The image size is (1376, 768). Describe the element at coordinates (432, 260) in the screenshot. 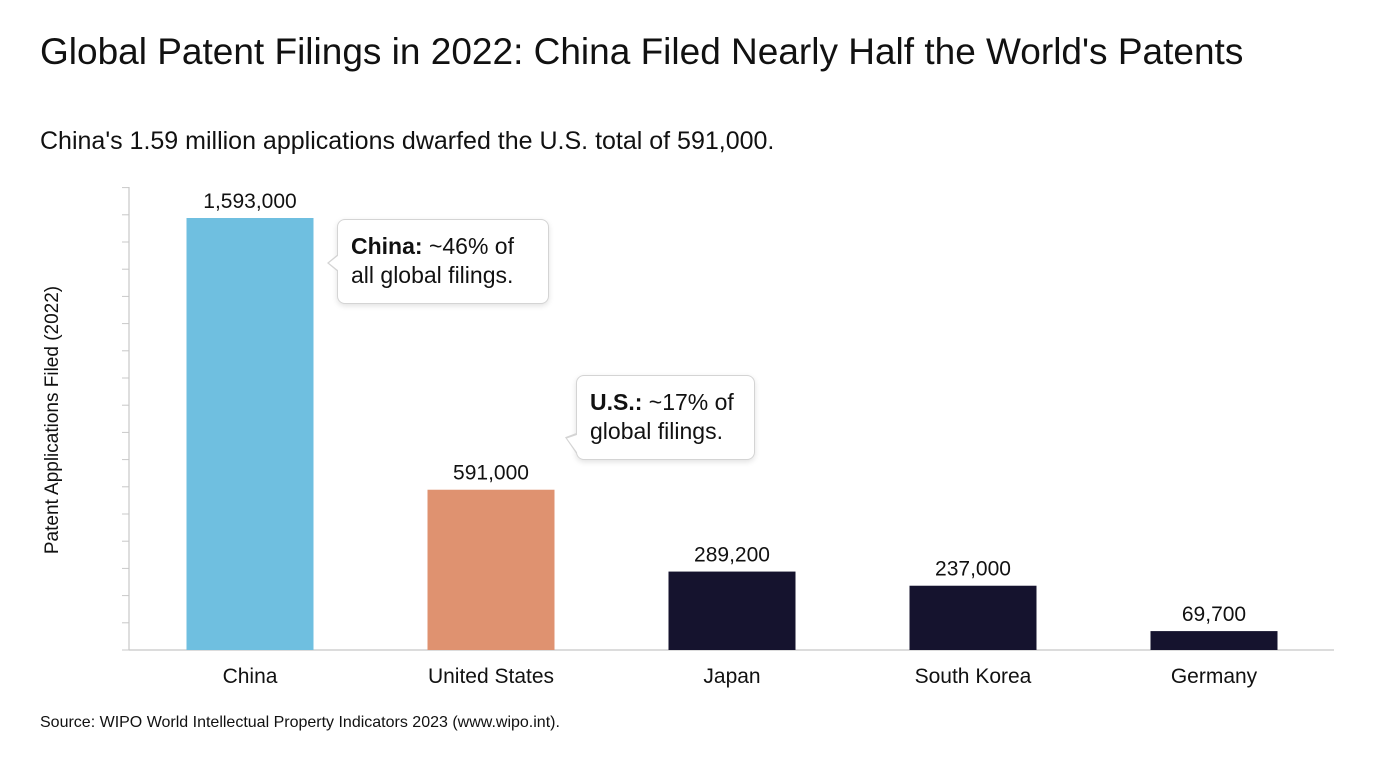

I see `china-annotation-text: ~46% of all global filings.` at that location.